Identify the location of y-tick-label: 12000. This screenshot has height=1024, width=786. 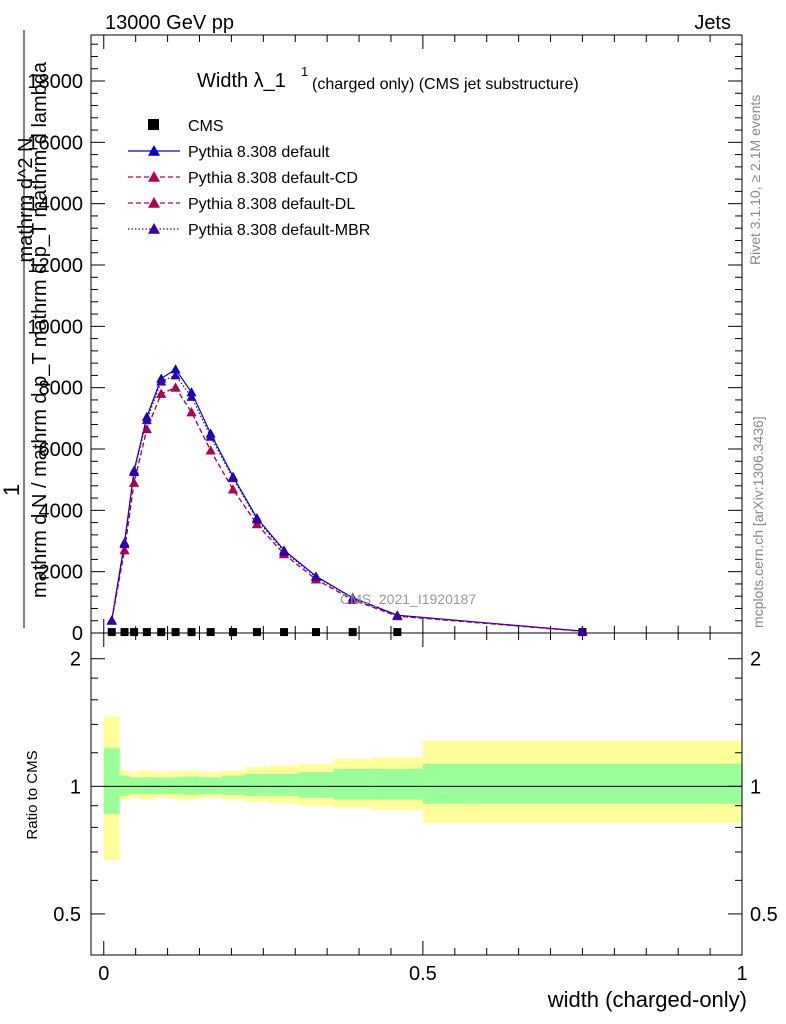
(55, 266).